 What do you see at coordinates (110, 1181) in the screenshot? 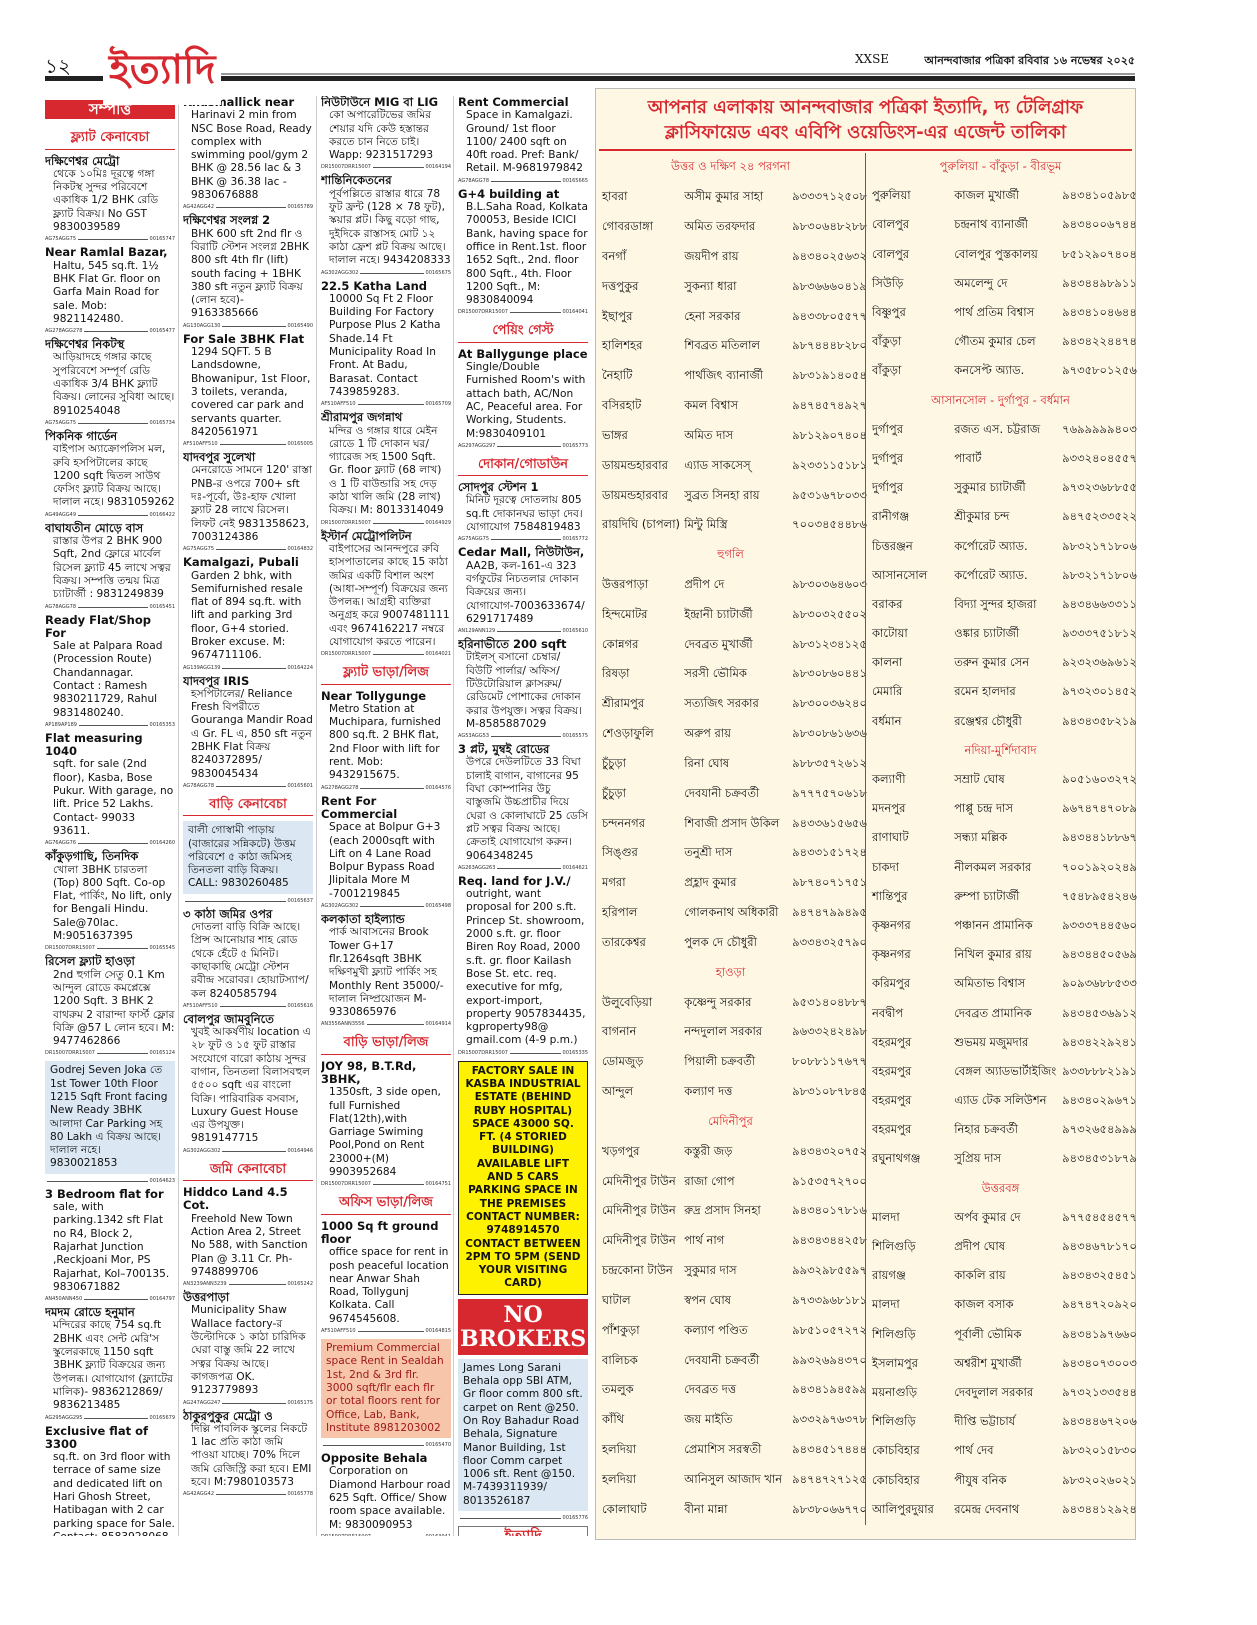
I see `ad-reference-code: 00164623` at bounding box center [110, 1181].